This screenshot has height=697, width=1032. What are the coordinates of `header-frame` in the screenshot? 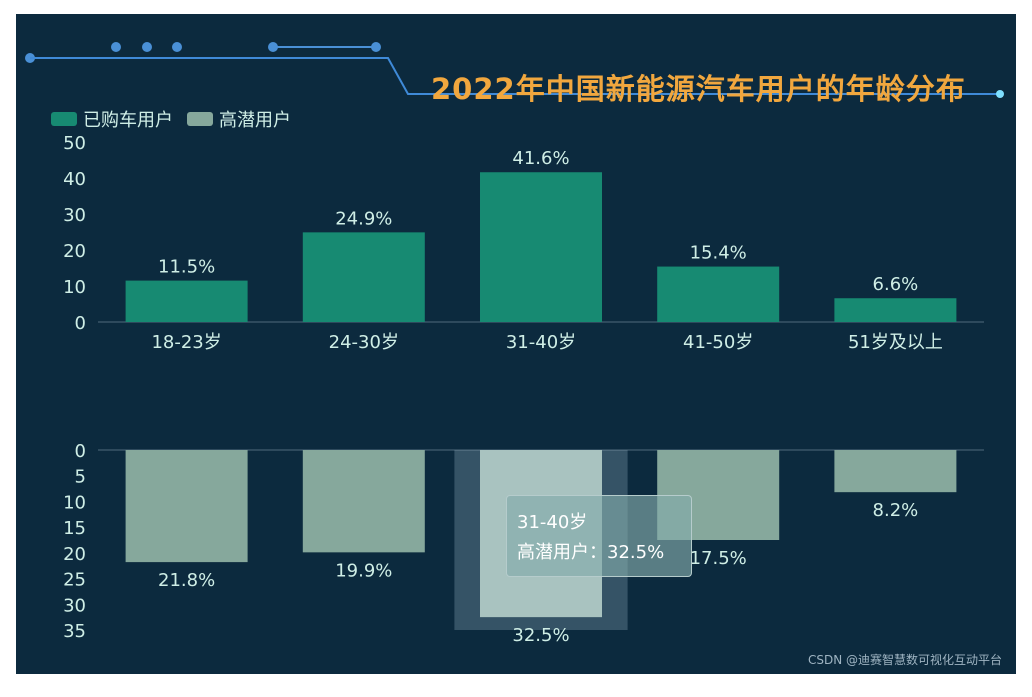 It's located at (514, 70).